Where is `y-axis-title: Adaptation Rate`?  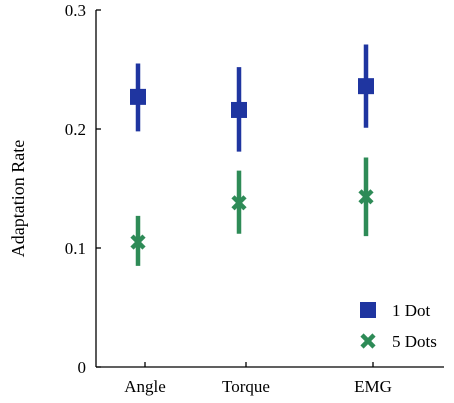
y-axis-title: Adaptation Rate is located at coordinates (18, 198).